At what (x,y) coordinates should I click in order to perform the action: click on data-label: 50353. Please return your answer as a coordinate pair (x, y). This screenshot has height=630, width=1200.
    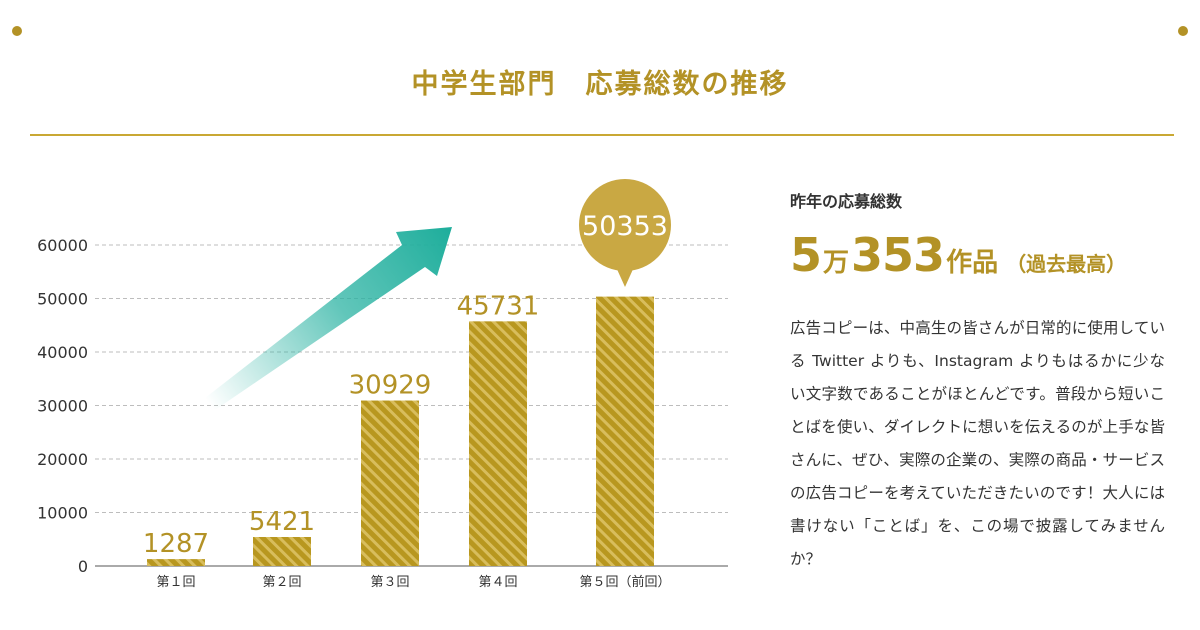
    Looking at the image, I should click on (625, 226).